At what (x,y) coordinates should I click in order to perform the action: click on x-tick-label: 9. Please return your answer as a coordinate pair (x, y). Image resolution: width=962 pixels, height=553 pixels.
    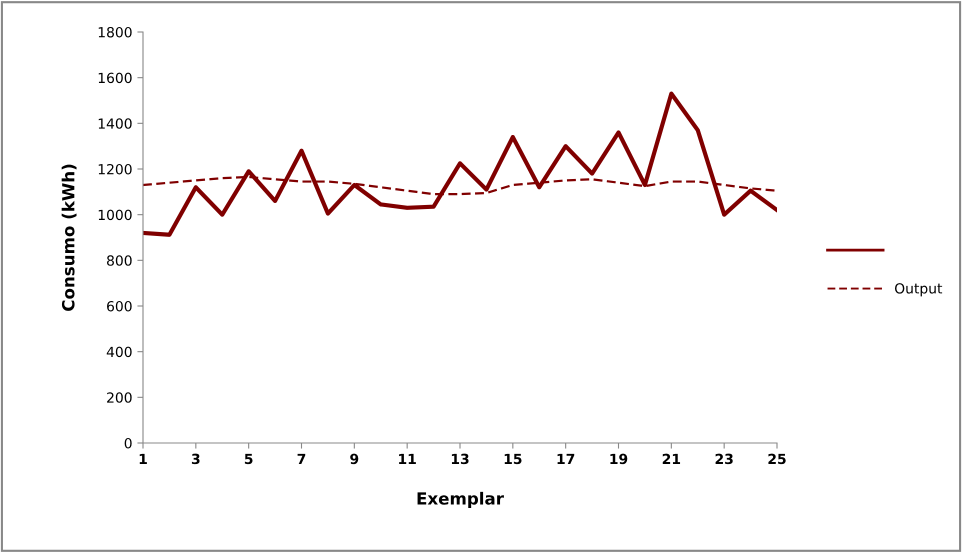
    Looking at the image, I should click on (354, 459).